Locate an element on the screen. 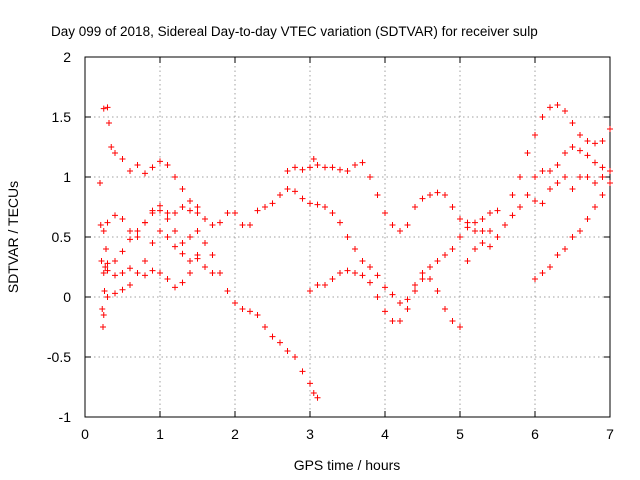 Image resolution: width=640 pixels, height=480 pixels. series-track-e is located at coordinates (152, 271).